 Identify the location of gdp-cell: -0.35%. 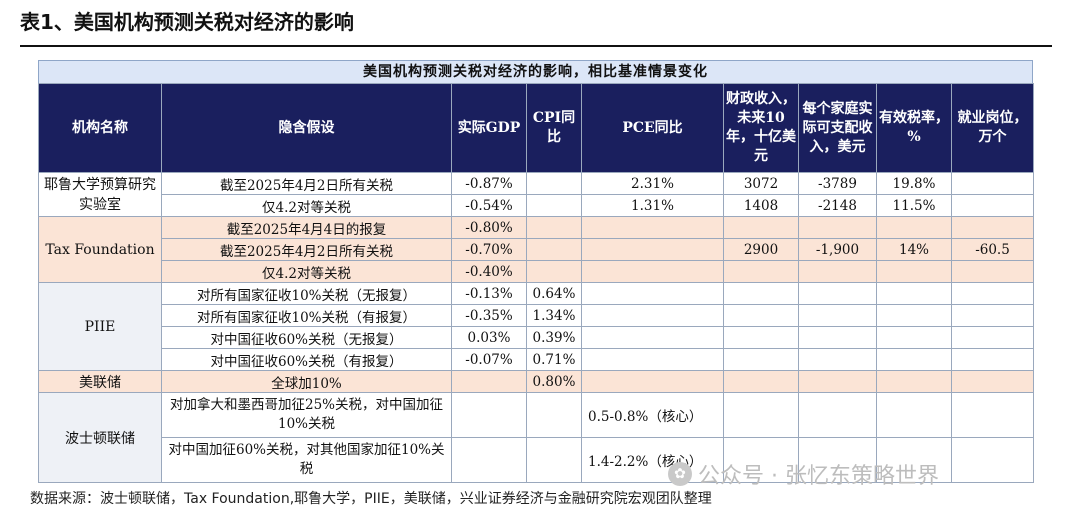
(489, 315).